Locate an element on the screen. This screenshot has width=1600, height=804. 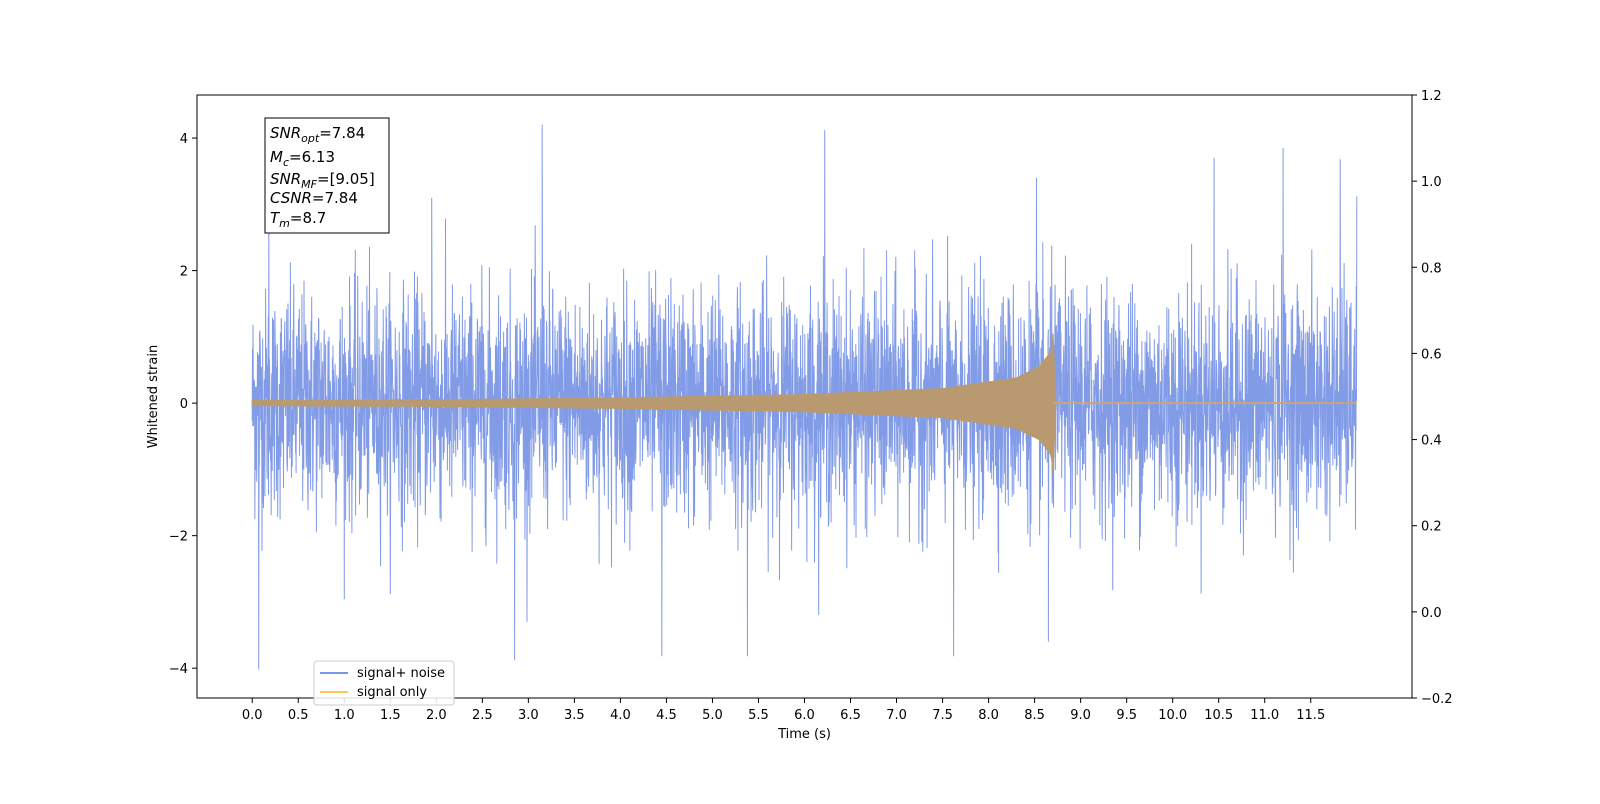
x-tick-label: 7.5 is located at coordinates (942, 715).